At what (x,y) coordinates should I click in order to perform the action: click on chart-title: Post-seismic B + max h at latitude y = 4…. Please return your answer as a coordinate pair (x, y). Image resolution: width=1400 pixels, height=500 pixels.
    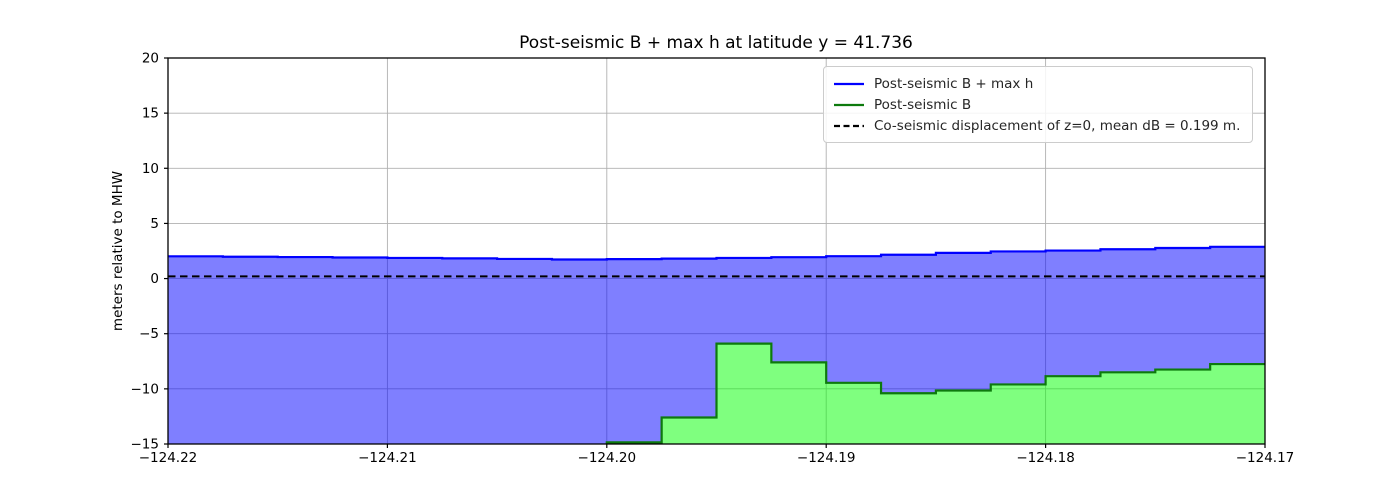
    Looking at the image, I should click on (716, 43).